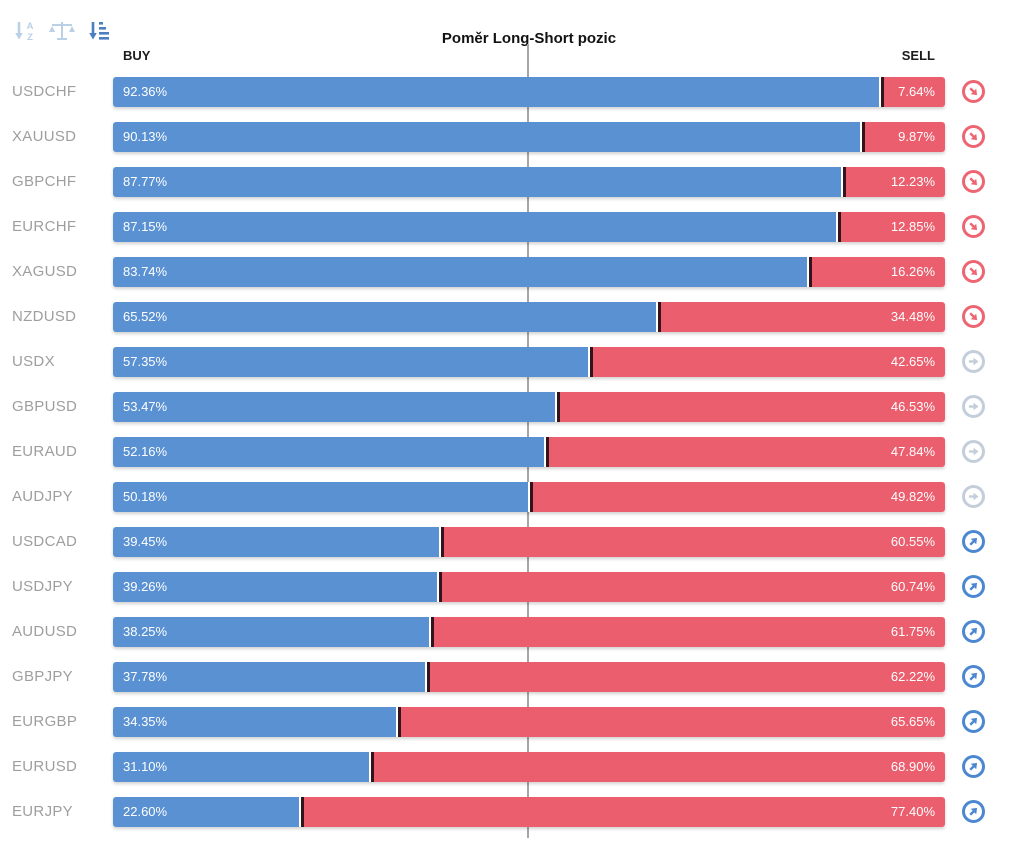  Describe the element at coordinates (350, 362) in the screenshot. I see `buy-segment: 57.35%` at that location.